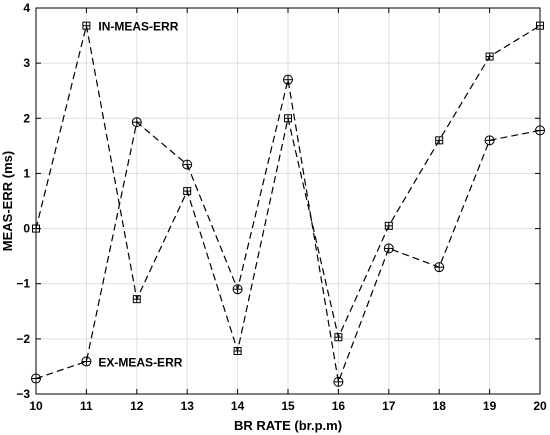 This screenshot has width=550, height=435. What do you see at coordinates (7, 201) in the screenshot?
I see `y-axis-title: MEAS-ERR (ms)` at bounding box center [7, 201].